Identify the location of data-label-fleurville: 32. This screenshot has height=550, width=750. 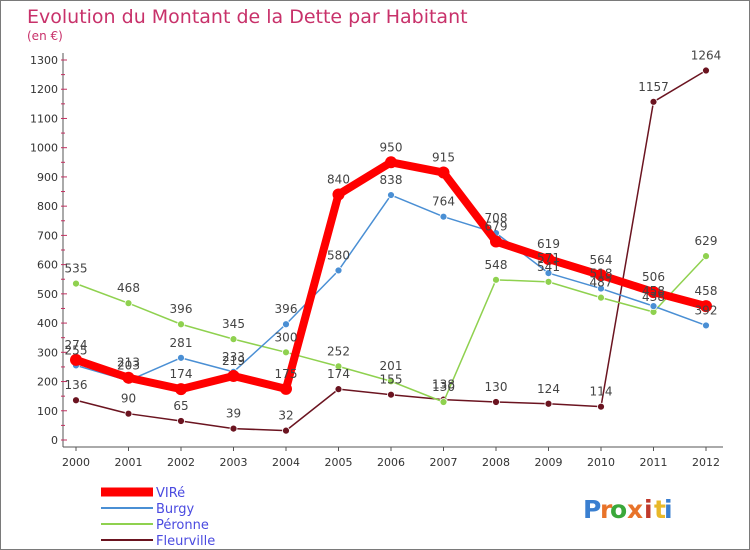
(285, 416).